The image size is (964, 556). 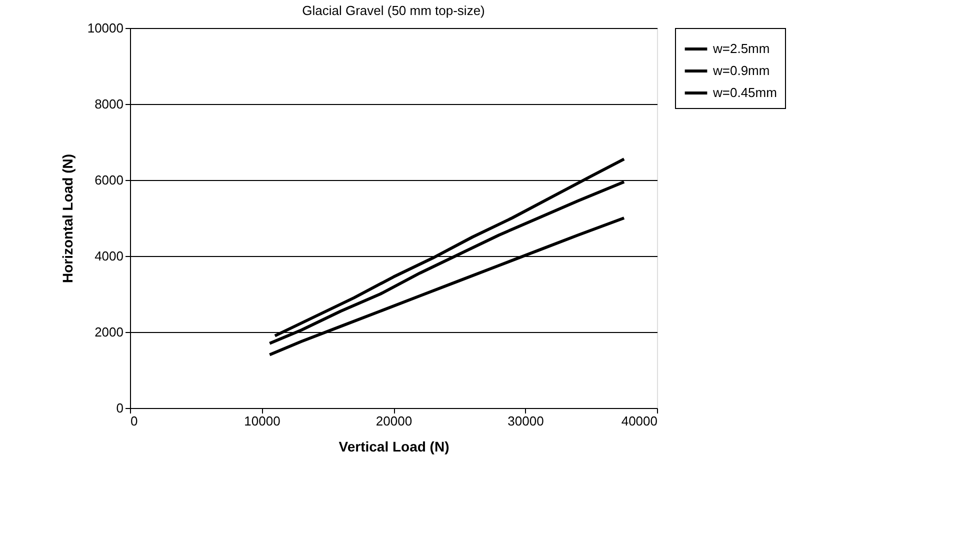 What do you see at coordinates (394, 446) in the screenshot?
I see `x-axis-title: Vertical Load (N)` at bounding box center [394, 446].